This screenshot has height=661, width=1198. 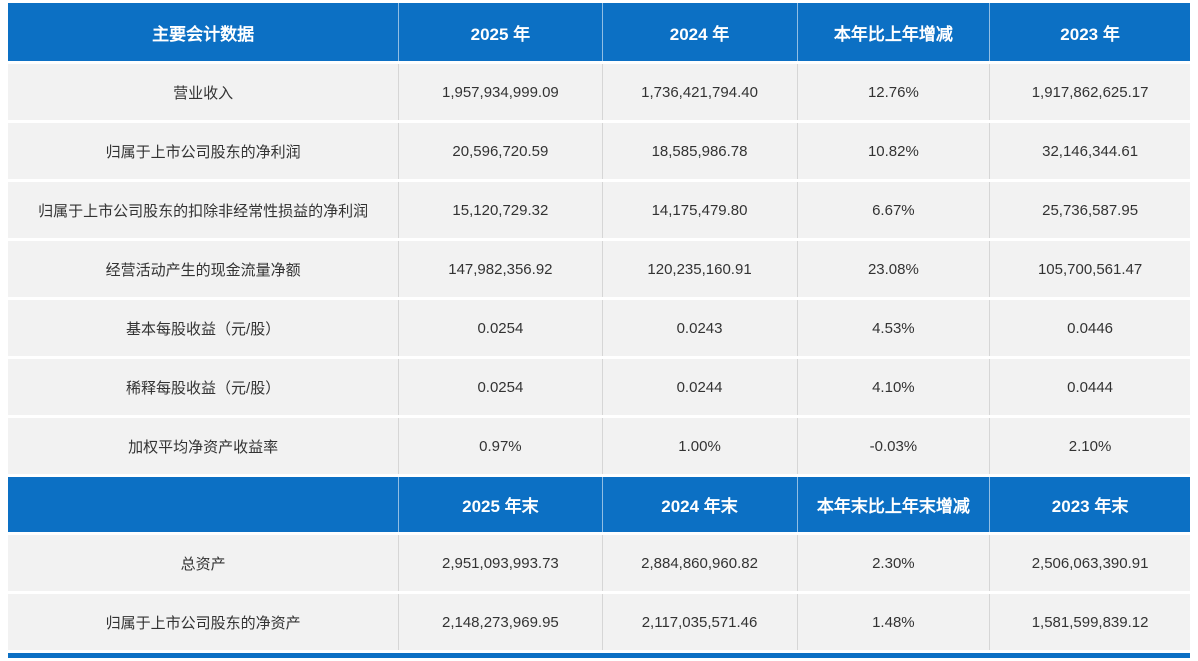 What do you see at coordinates (501, 504) in the screenshot?
I see `header-col-2025-end: 2025 年末` at bounding box center [501, 504].